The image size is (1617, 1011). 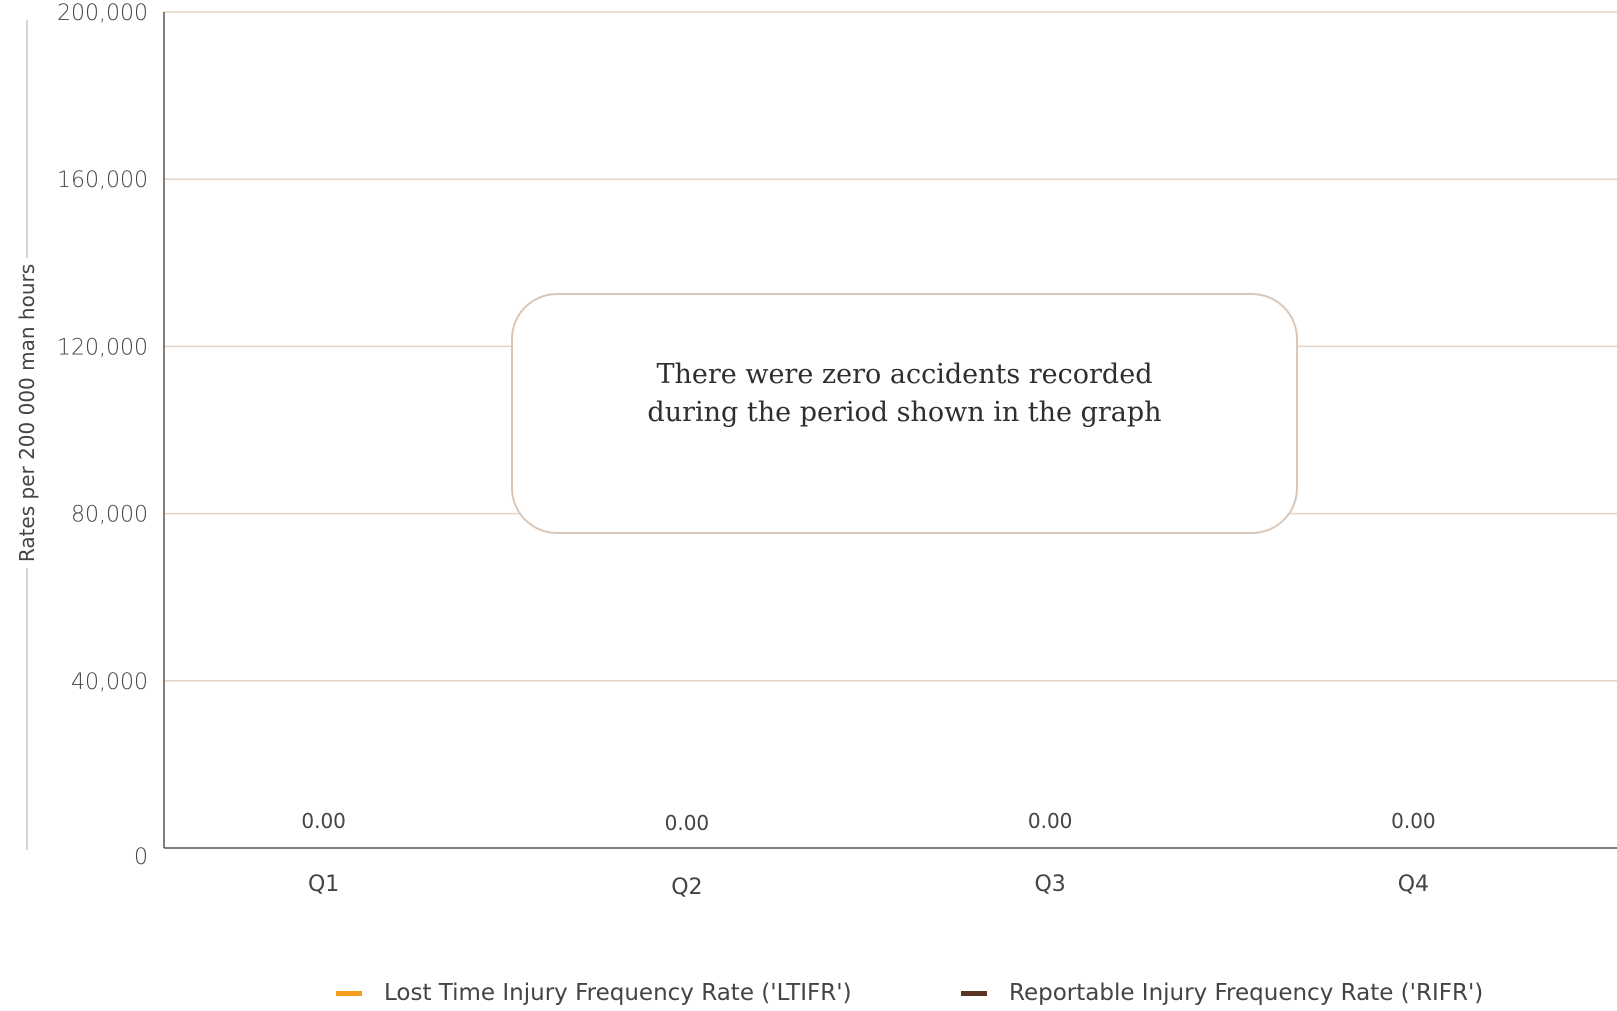 I want to click on y-tick-label: 200,000, so click(x=102, y=13).